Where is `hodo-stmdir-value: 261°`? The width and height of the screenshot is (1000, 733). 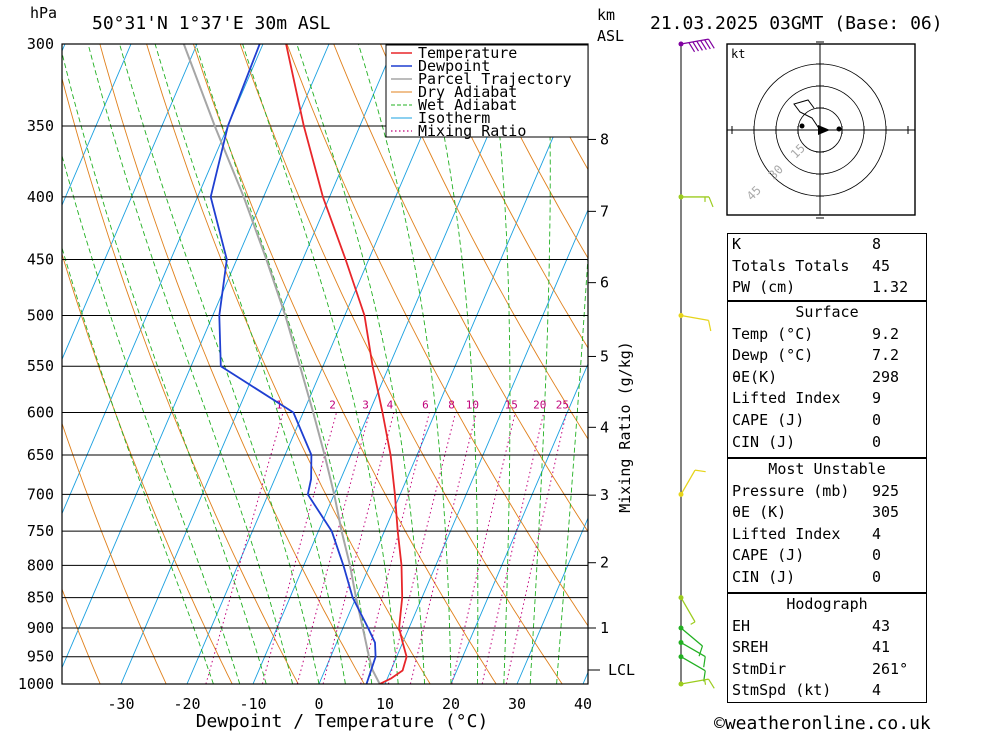
hodo-stmdir-value: 261° is located at coordinates (890, 668).